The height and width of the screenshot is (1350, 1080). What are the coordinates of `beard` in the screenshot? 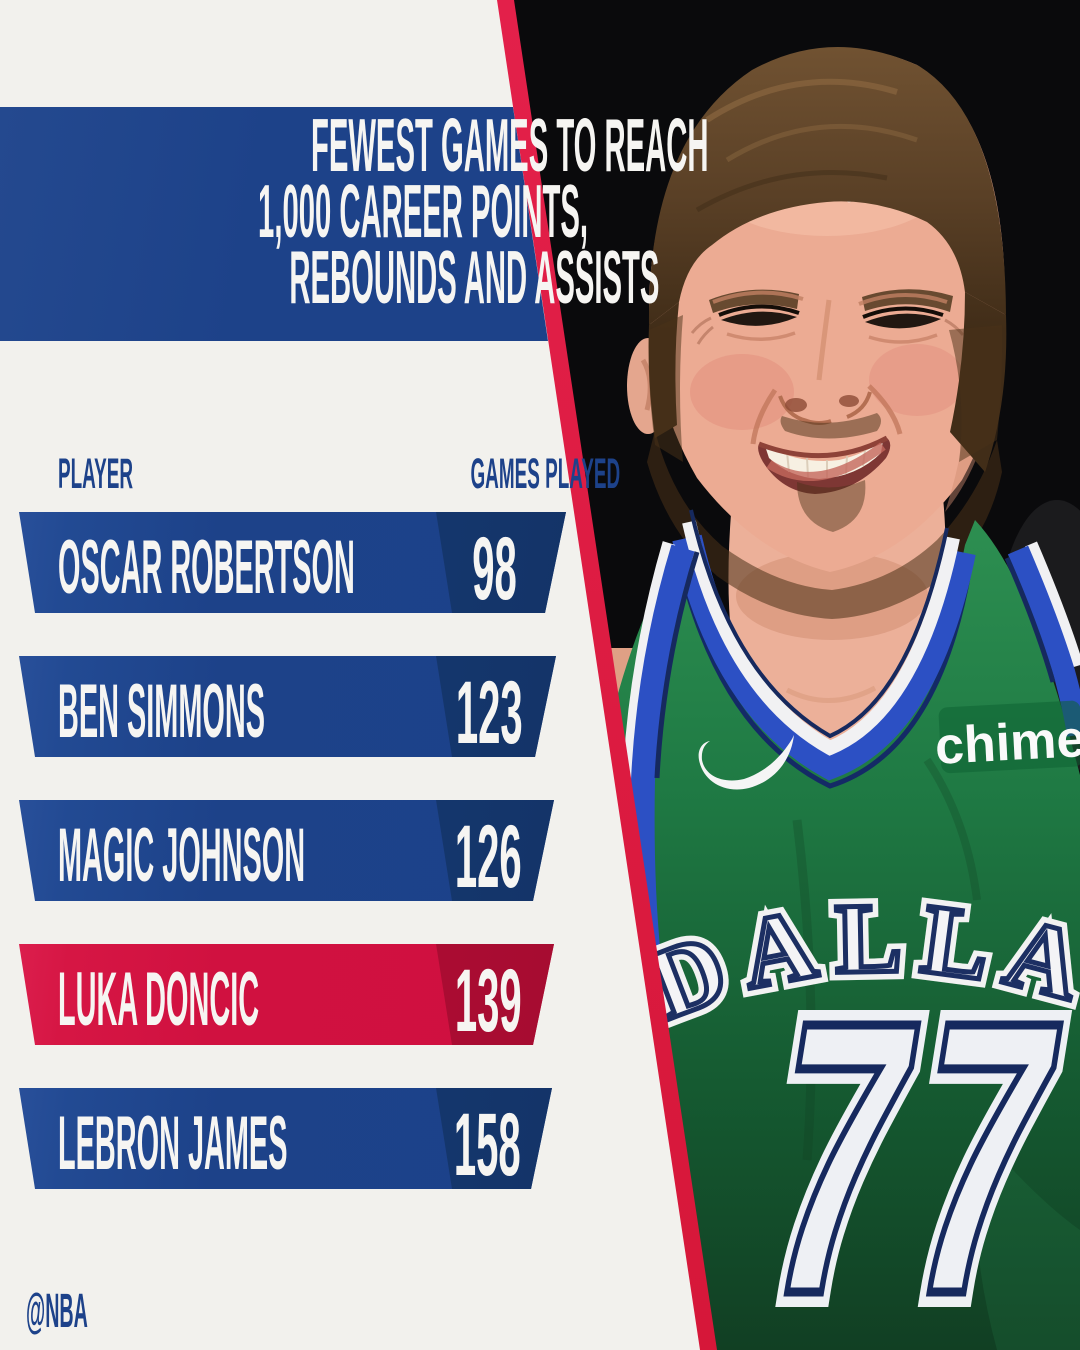 It's located at (825, 467).